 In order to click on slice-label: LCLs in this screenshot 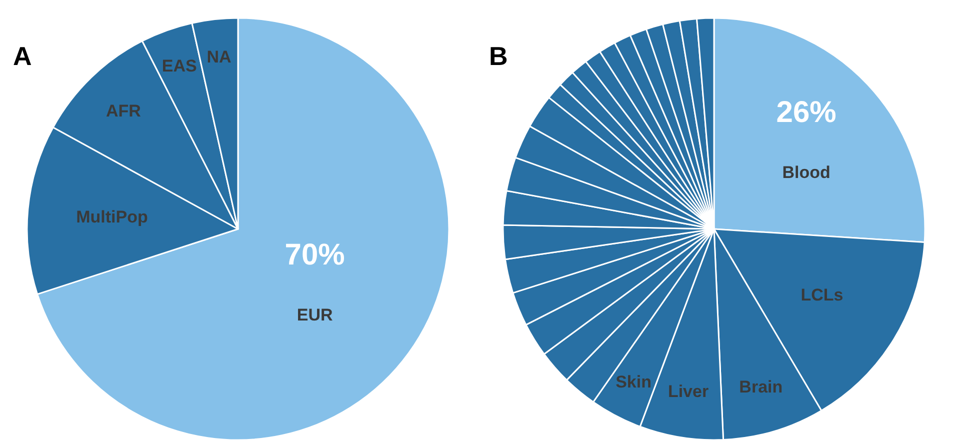, I will do `click(822, 295)`.